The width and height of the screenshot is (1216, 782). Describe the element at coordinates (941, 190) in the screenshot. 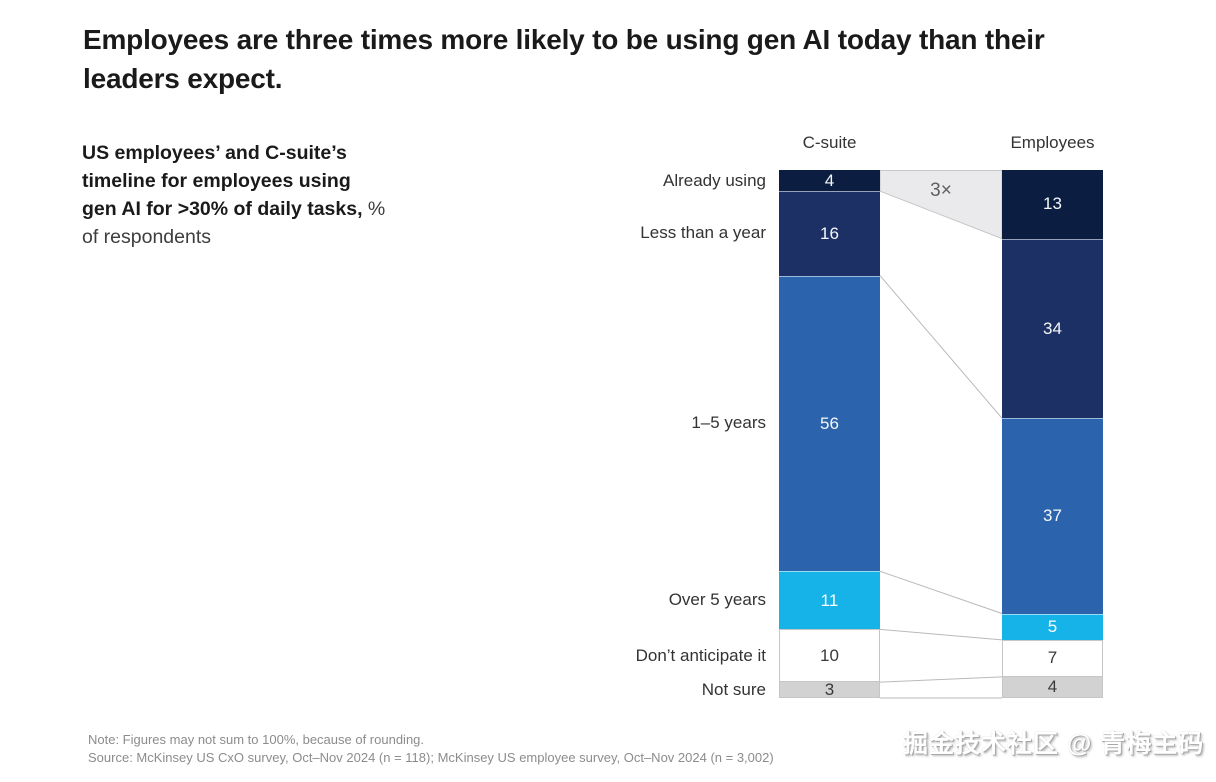

I see `ratio-annotation: 3×` at that location.